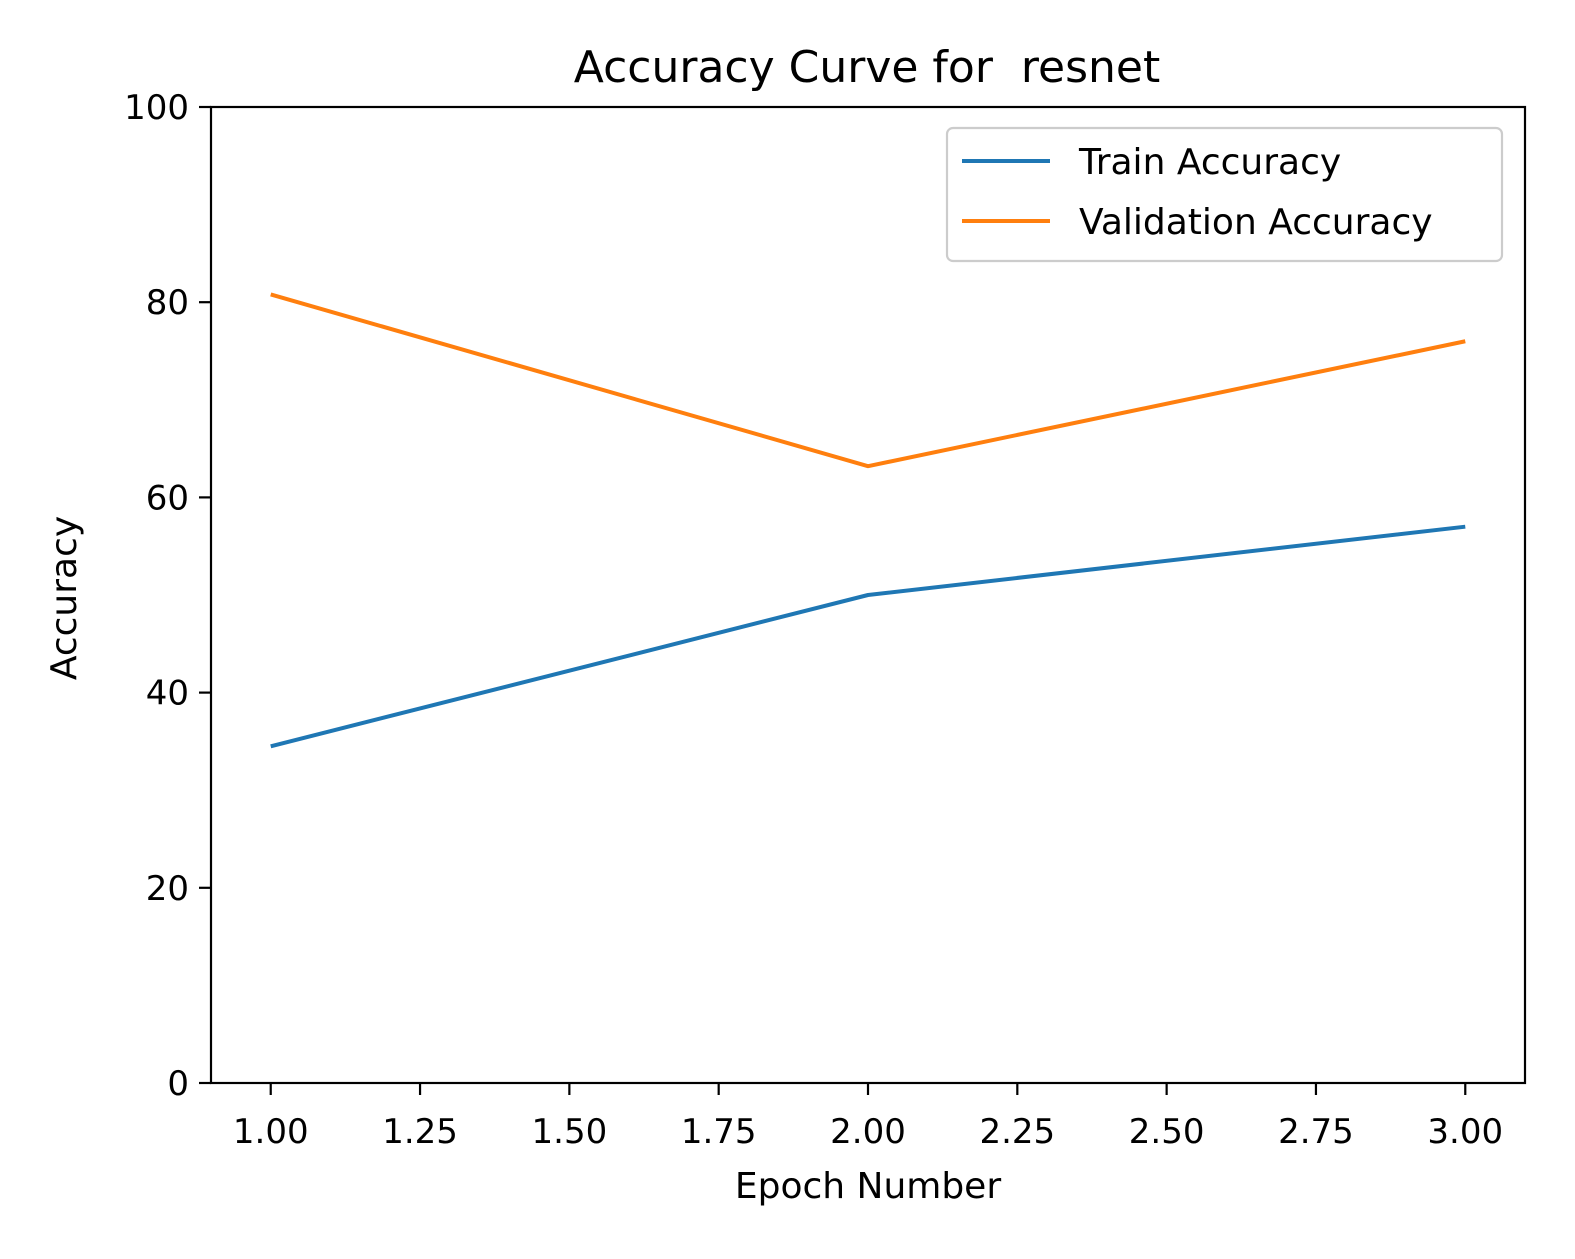 This screenshot has height=1259, width=1575. I want to click on x-tick-label: 2.25, so click(1017, 1132).